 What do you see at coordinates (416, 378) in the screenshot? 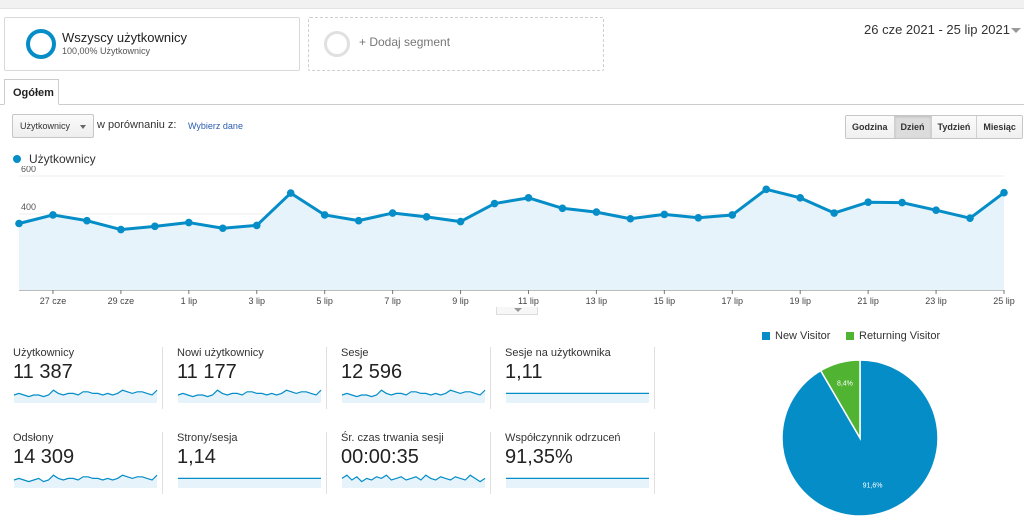
I see `kpi-tile: Sesje 12 596` at bounding box center [416, 378].